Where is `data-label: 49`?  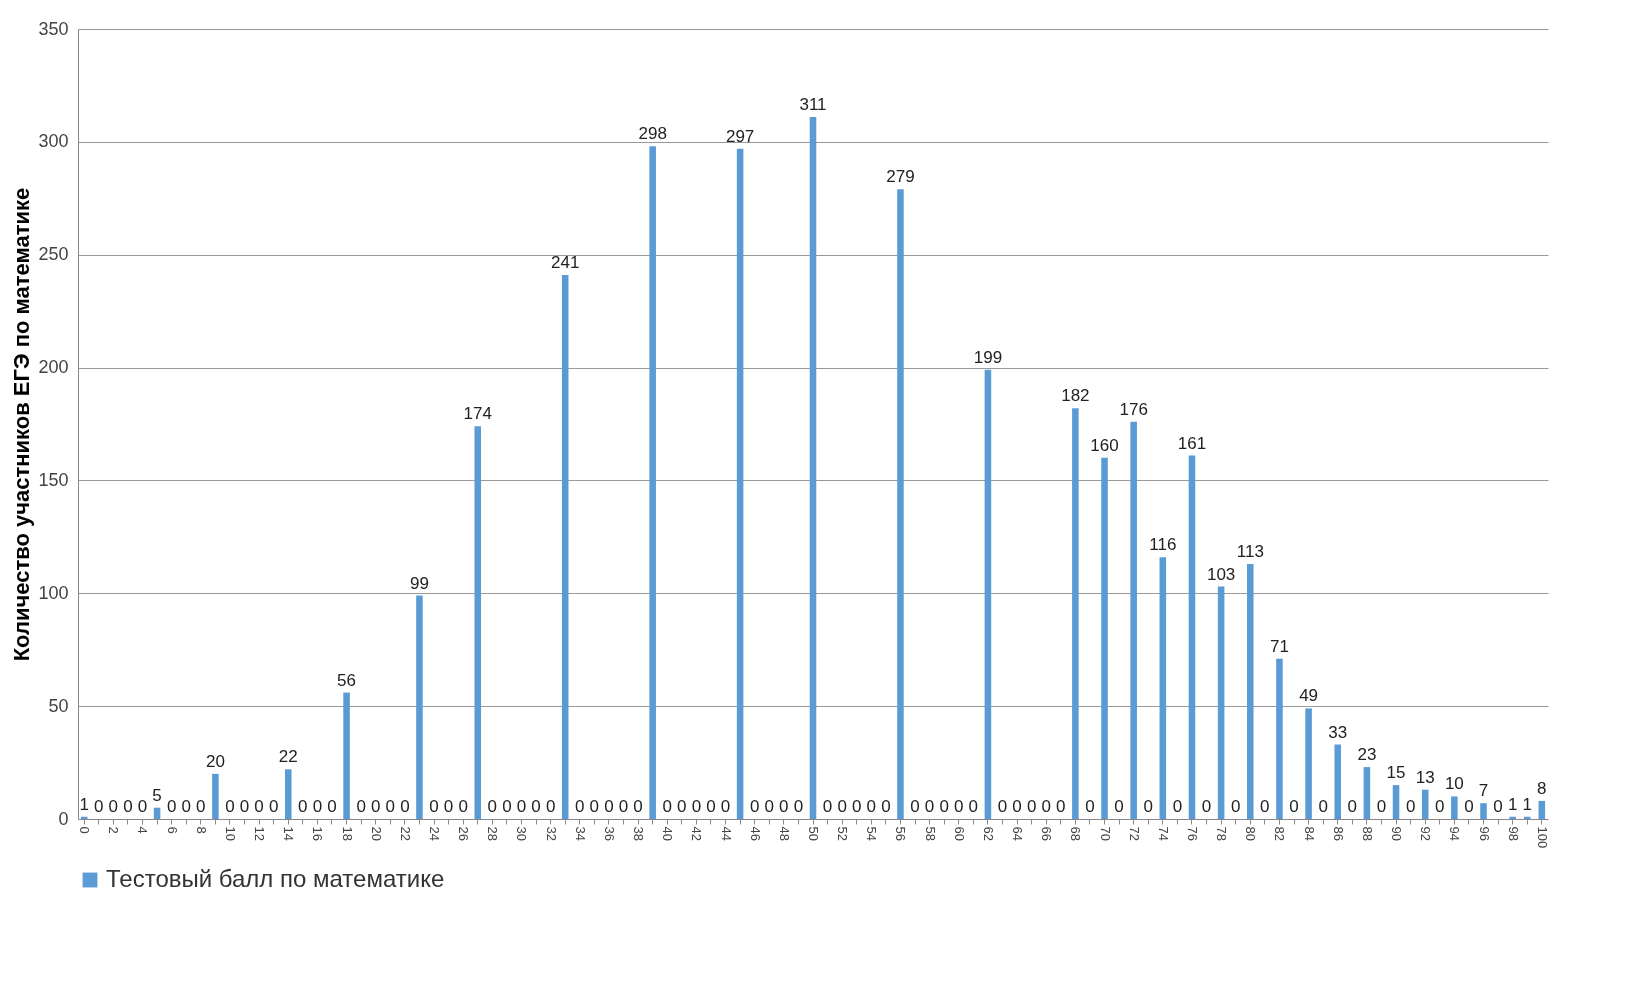
data-label: 49 is located at coordinates (1309, 696).